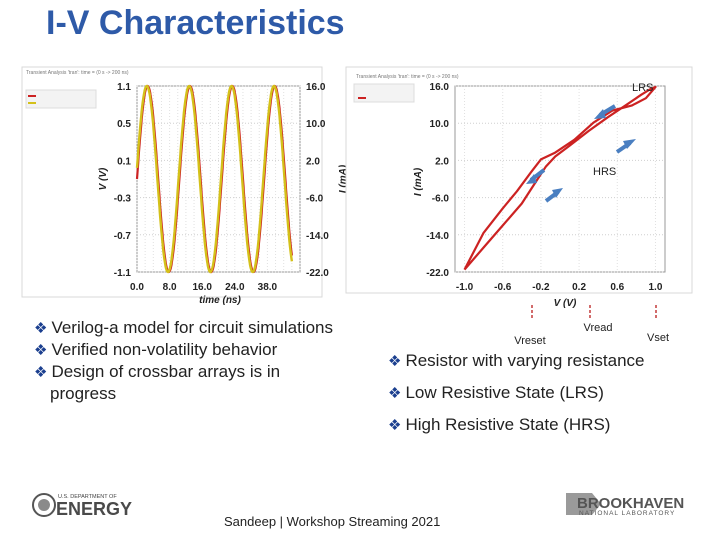  I want to click on direction-arrows, so click(581, 153).